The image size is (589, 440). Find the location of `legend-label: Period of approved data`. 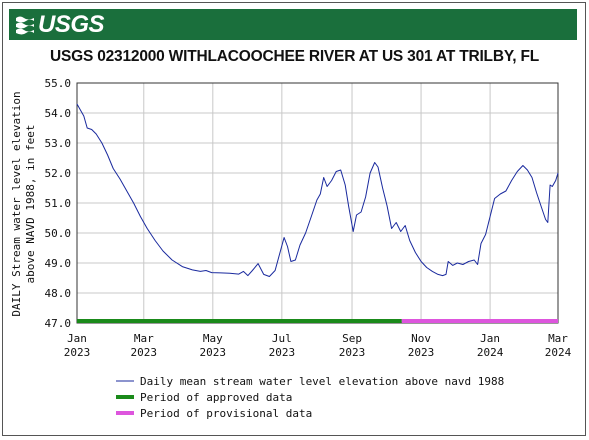

legend-label: Period of approved data is located at coordinates (216, 397).